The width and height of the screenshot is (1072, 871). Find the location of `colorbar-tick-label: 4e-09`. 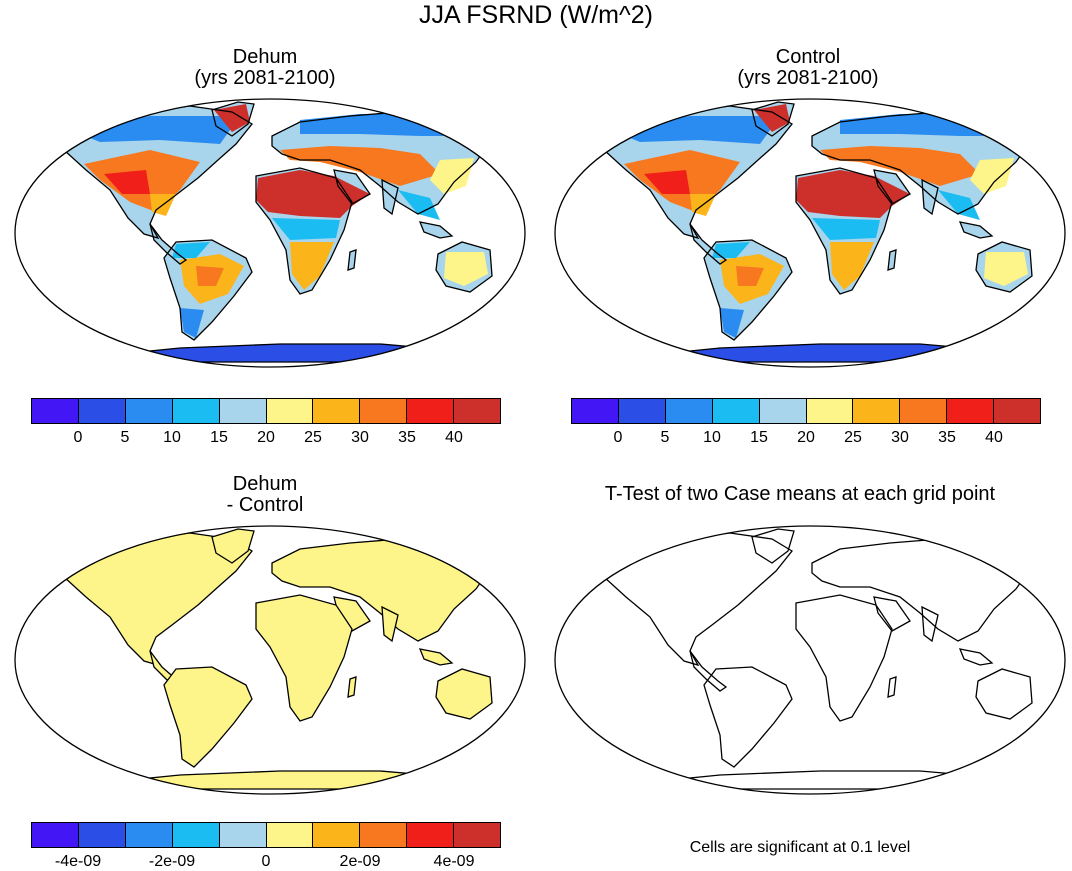

colorbar-tick-label: 4e-09 is located at coordinates (454, 861).